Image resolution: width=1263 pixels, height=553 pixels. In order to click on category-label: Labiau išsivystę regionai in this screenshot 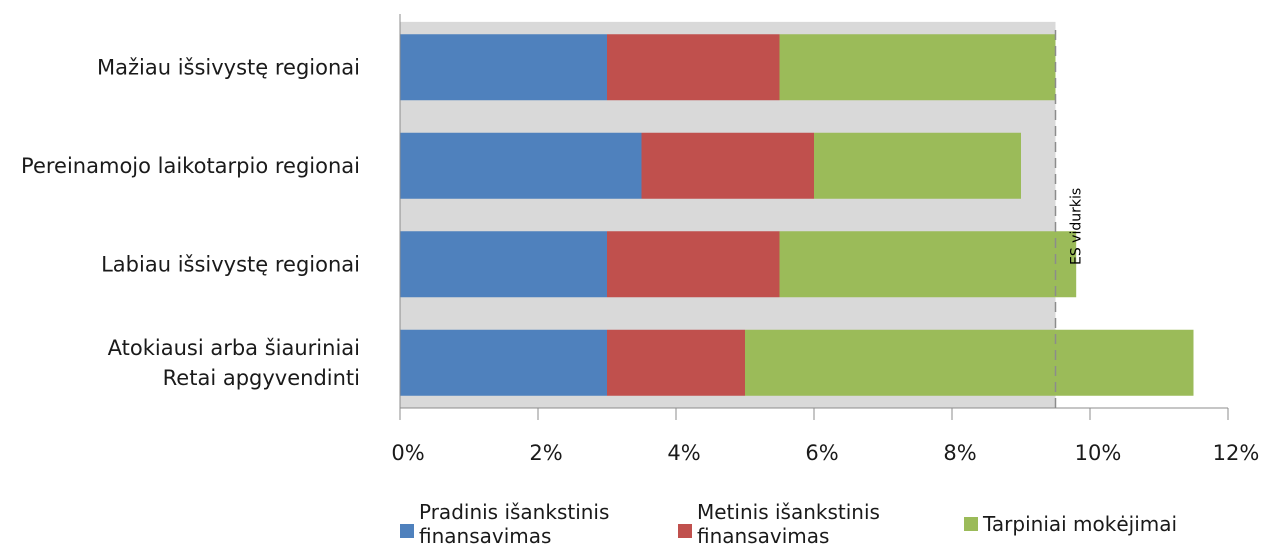, I will do `click(230, 264)`.